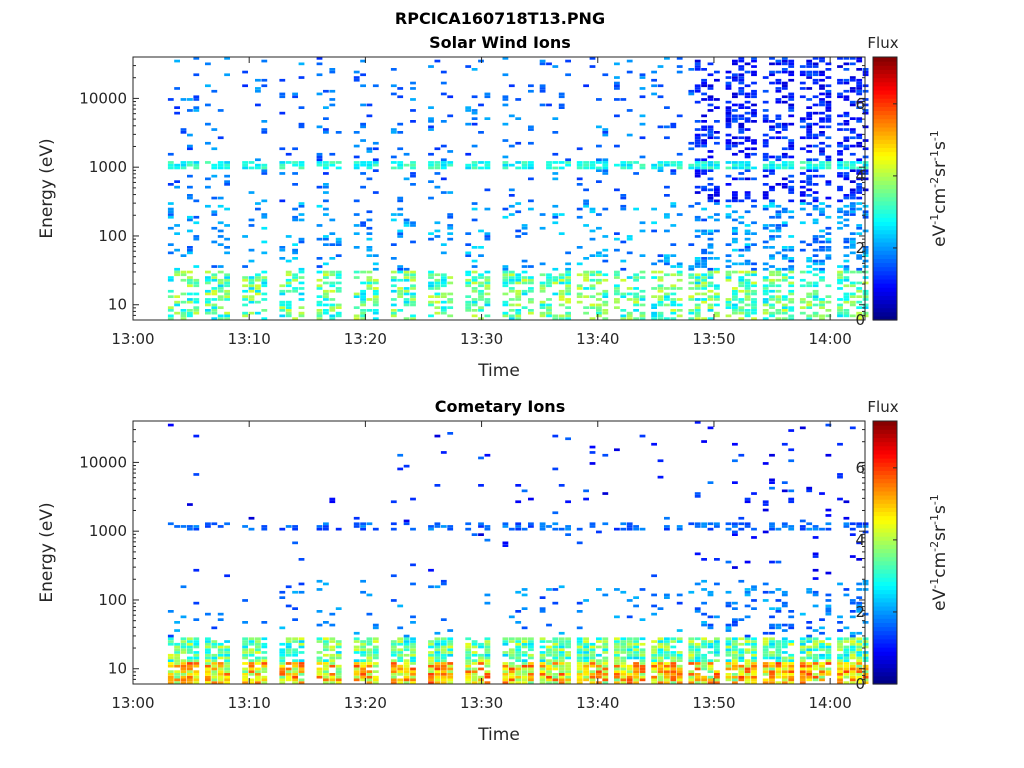 This screenshot has width=1024, height=768. Describe the element at coordinates (713, 339) in the screenshot. I see `x-tick-label: 13:50` at that location.